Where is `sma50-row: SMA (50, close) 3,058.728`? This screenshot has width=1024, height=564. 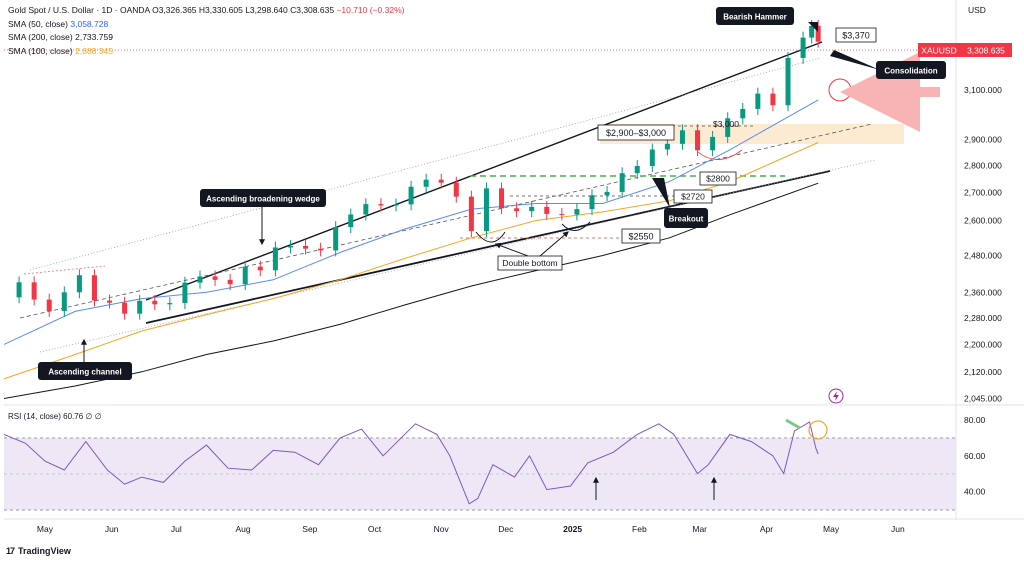
sma50-row: SMA (50, close) 3,058.728 is located at coordinates (206, 25).